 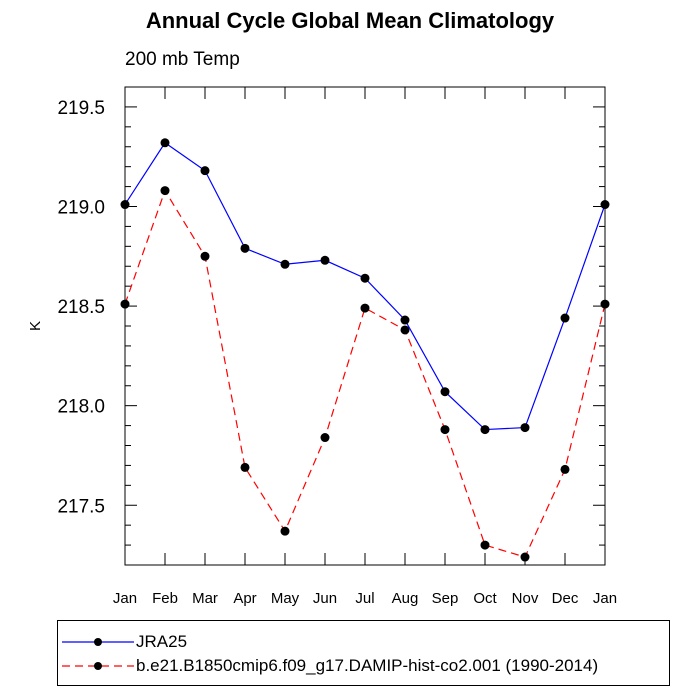 What do you see at coordinates (565, 598) in the screenshot?
I see `x-tick-label: Dec` at bounding box center [565, 598].